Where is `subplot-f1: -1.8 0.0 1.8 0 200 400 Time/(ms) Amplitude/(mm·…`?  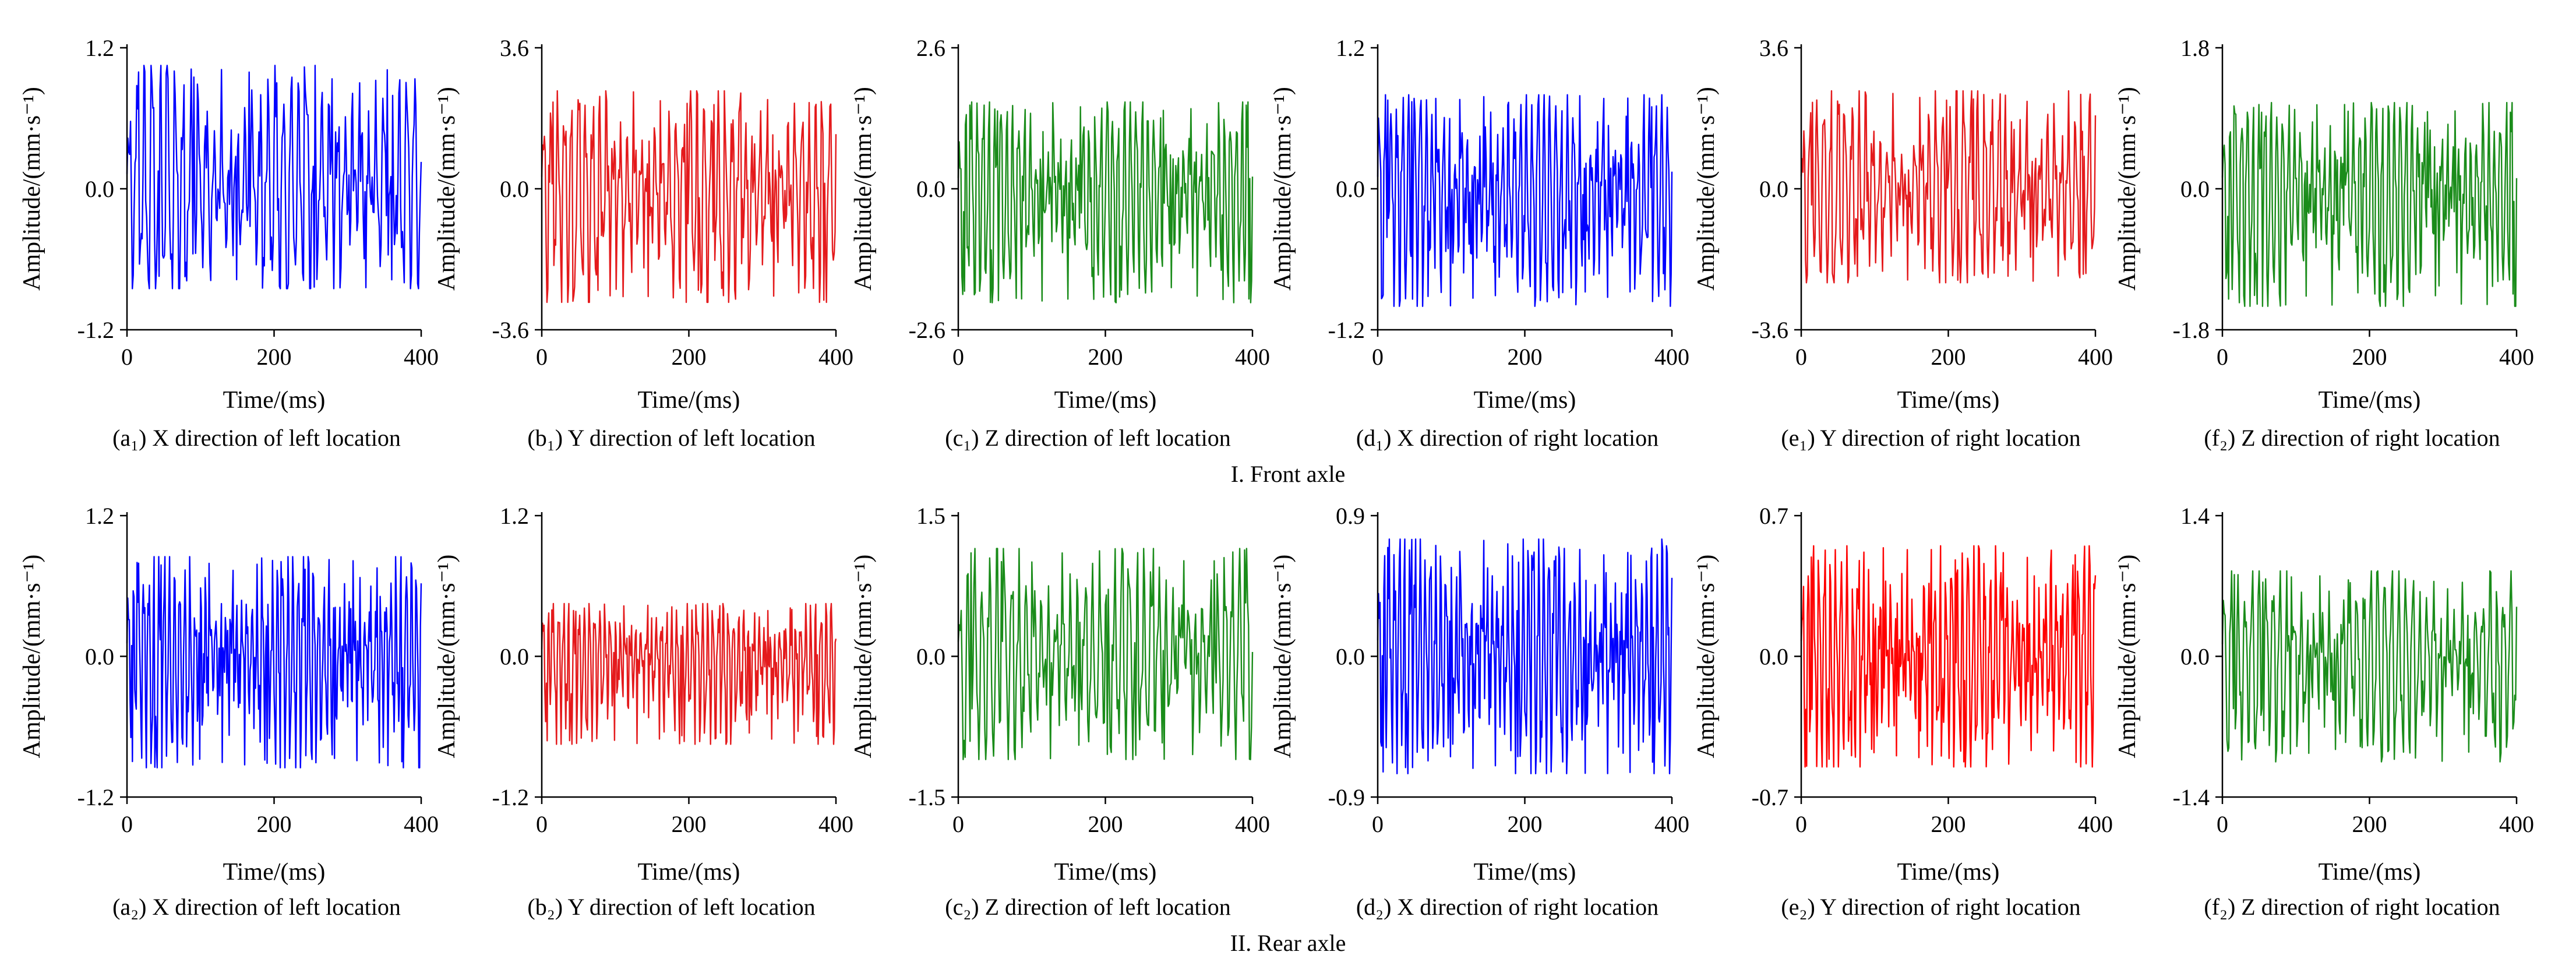 subplot-f1: -1.8 0.0 1.8 0 200 400 Time/(ms) Amplitude/(mm·… is located at coordinates (2324, 243).